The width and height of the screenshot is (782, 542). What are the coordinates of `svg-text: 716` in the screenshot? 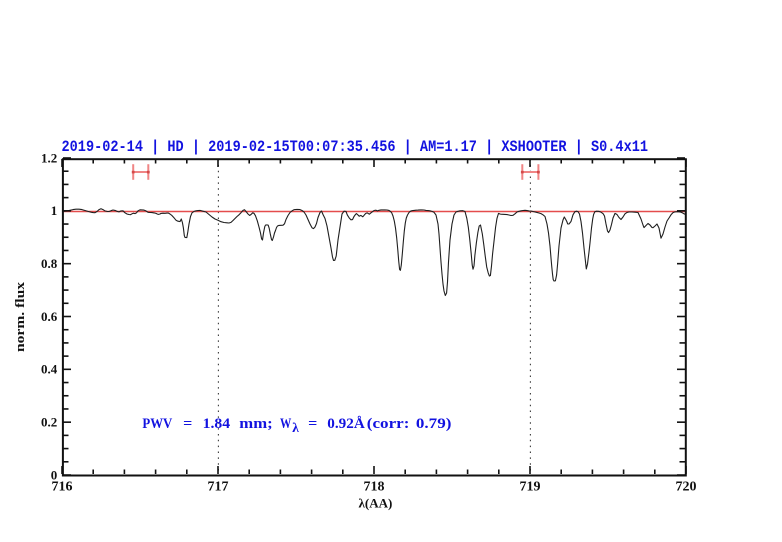 It's located at (62, 487).